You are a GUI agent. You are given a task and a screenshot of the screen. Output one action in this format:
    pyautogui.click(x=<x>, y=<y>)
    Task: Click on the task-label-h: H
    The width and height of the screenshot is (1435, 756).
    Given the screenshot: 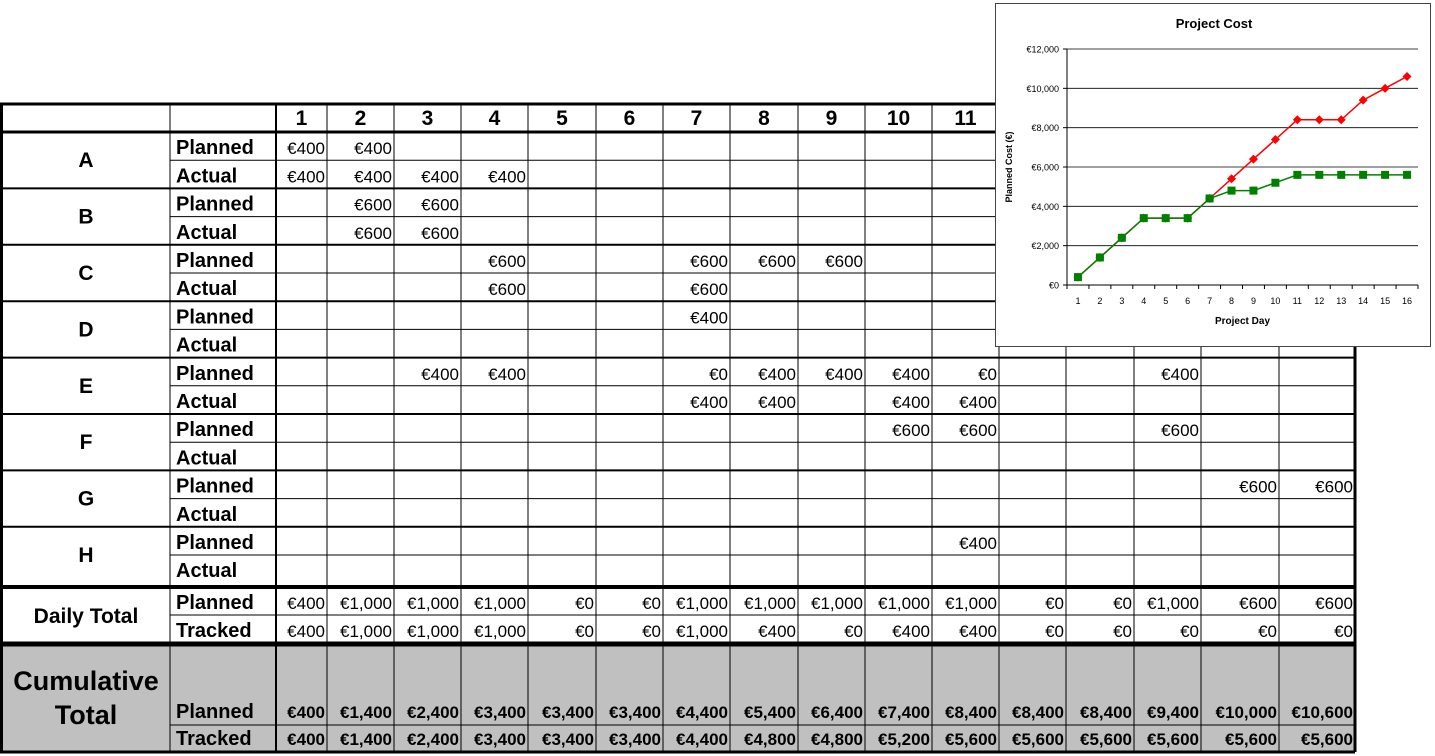 What is the action you would take?
    pyautogui.click(x=85, y=555)
    